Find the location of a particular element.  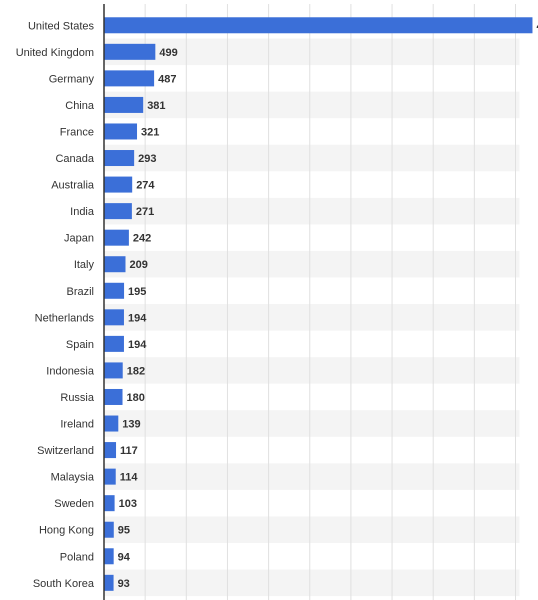

value-label: 93 is located at coordinates (124, 584).